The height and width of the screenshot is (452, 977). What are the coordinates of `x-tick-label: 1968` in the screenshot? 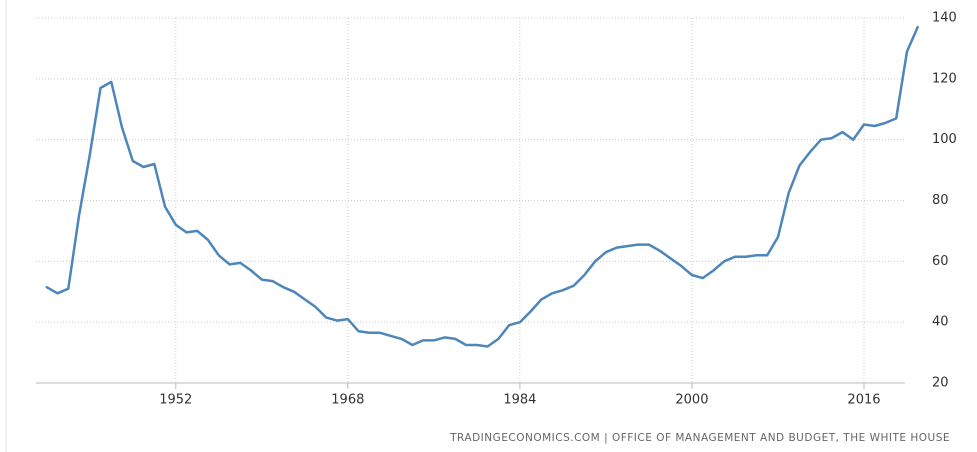 It's located at (347, 400).